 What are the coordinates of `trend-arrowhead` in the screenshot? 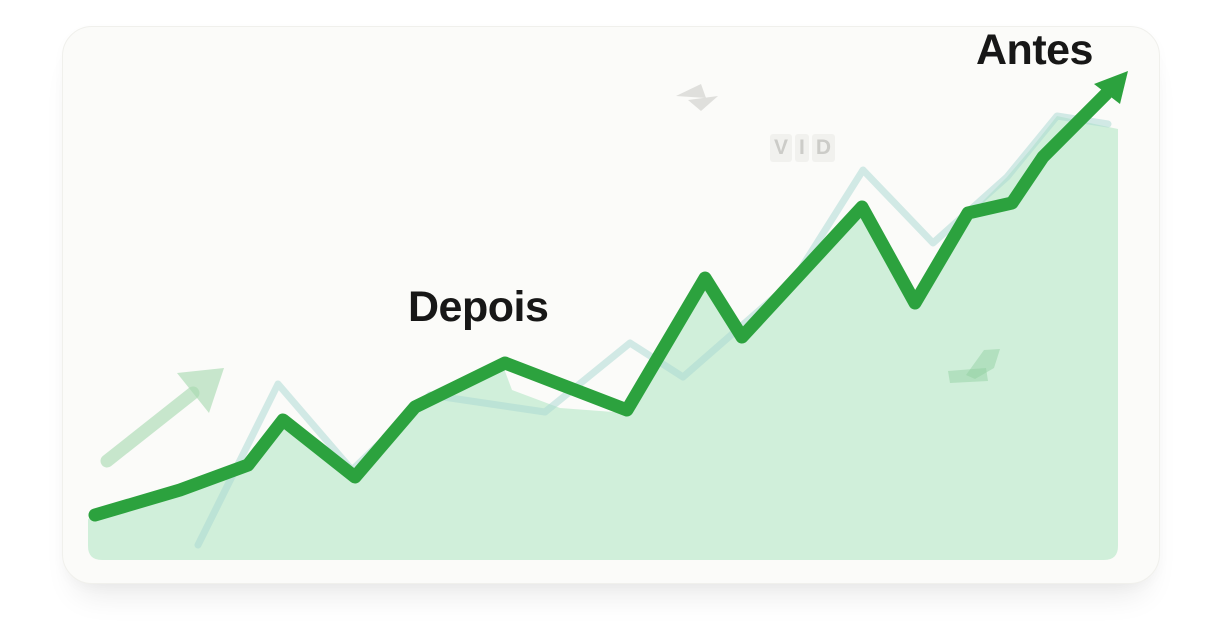 It's located at (1111, 87).